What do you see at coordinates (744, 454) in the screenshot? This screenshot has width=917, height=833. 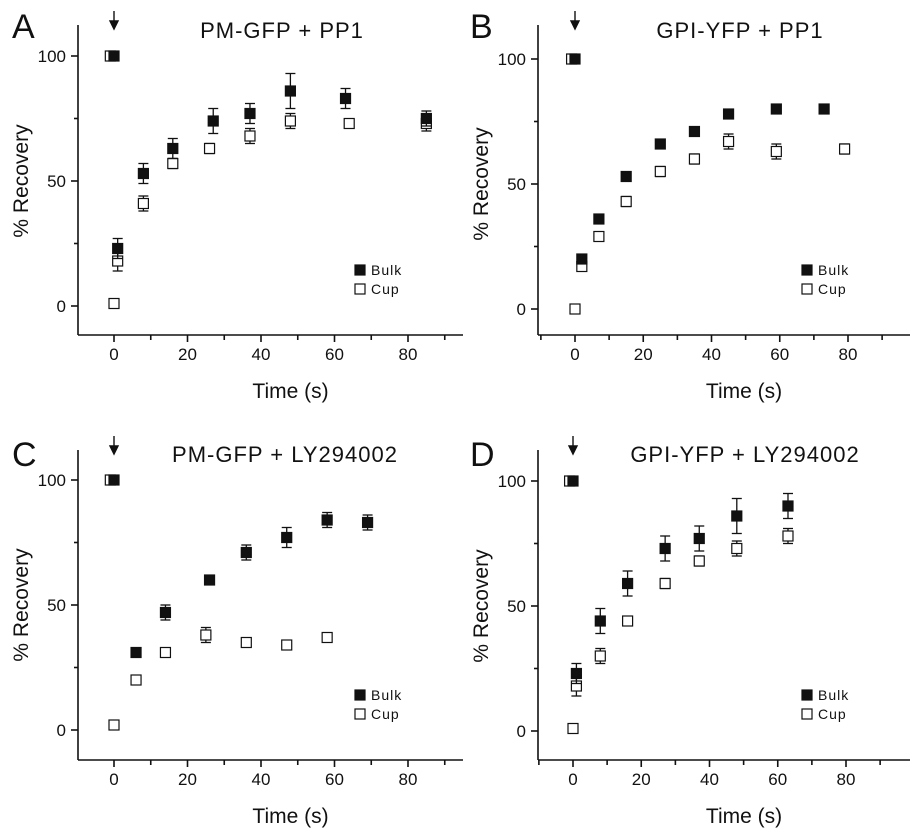 I see `panel-title: GPI-YFP + LY294002` at bounding box center [744, 454].